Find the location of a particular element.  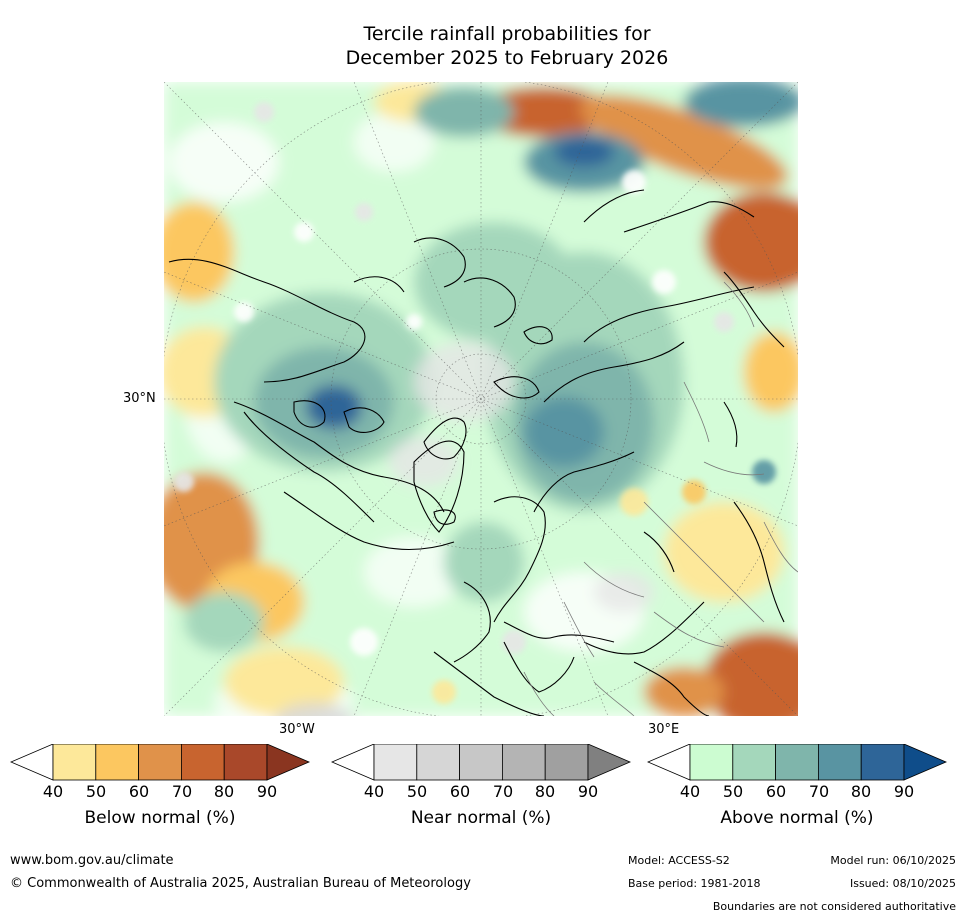

colorbar-above-normal-label: Above normal (%) is located at coordinates (797, 818).